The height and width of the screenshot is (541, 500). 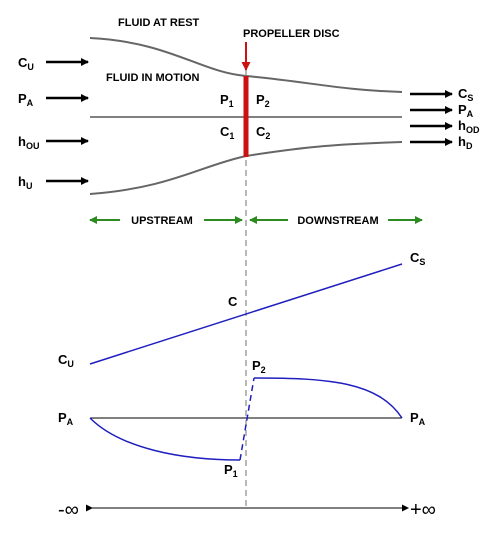 What do you see at coordinates (418, 418) in the screenshot?
I see `pressure-right-label: PA` at bounding box center [418, 418].